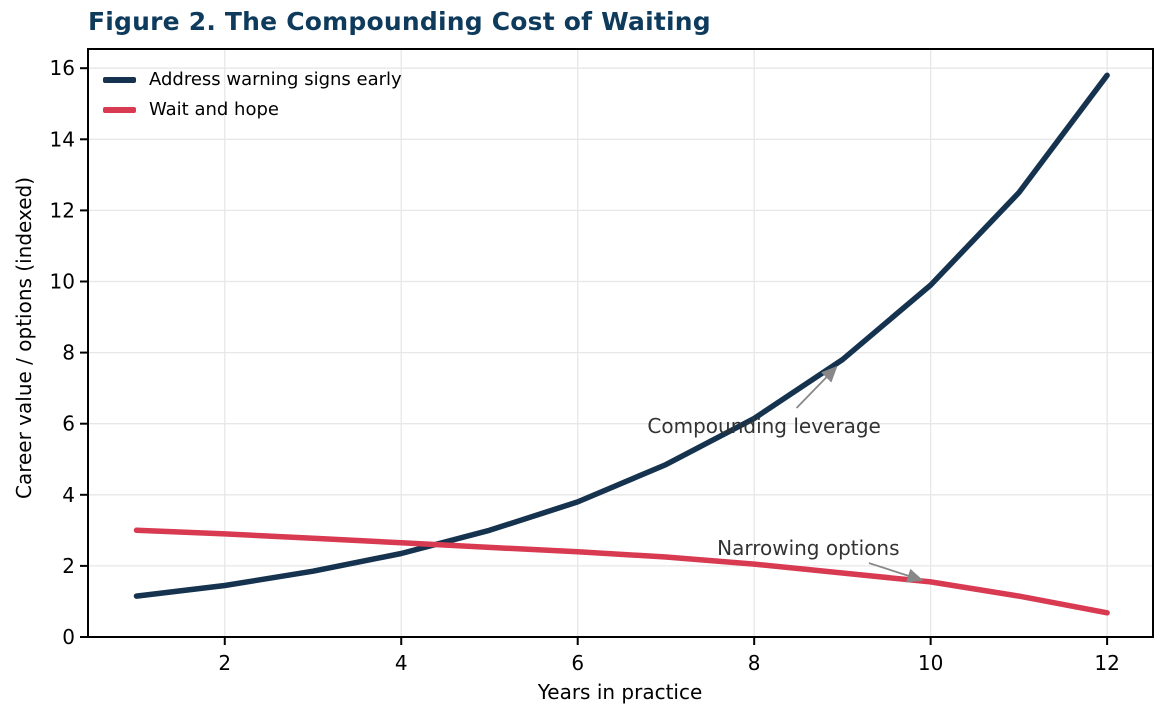 This screenshot has width=1171, height=721. What do you see at coordinates (754, 663) in the screenshot?
I see `x-tick-label: 8` at bounding box center [754, 663].